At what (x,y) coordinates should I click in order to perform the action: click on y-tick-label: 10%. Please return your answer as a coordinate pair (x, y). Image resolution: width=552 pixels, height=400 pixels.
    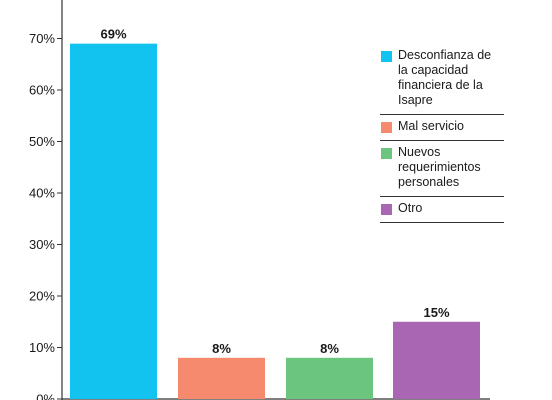
    Looking at the image, I should click on (42, 347).